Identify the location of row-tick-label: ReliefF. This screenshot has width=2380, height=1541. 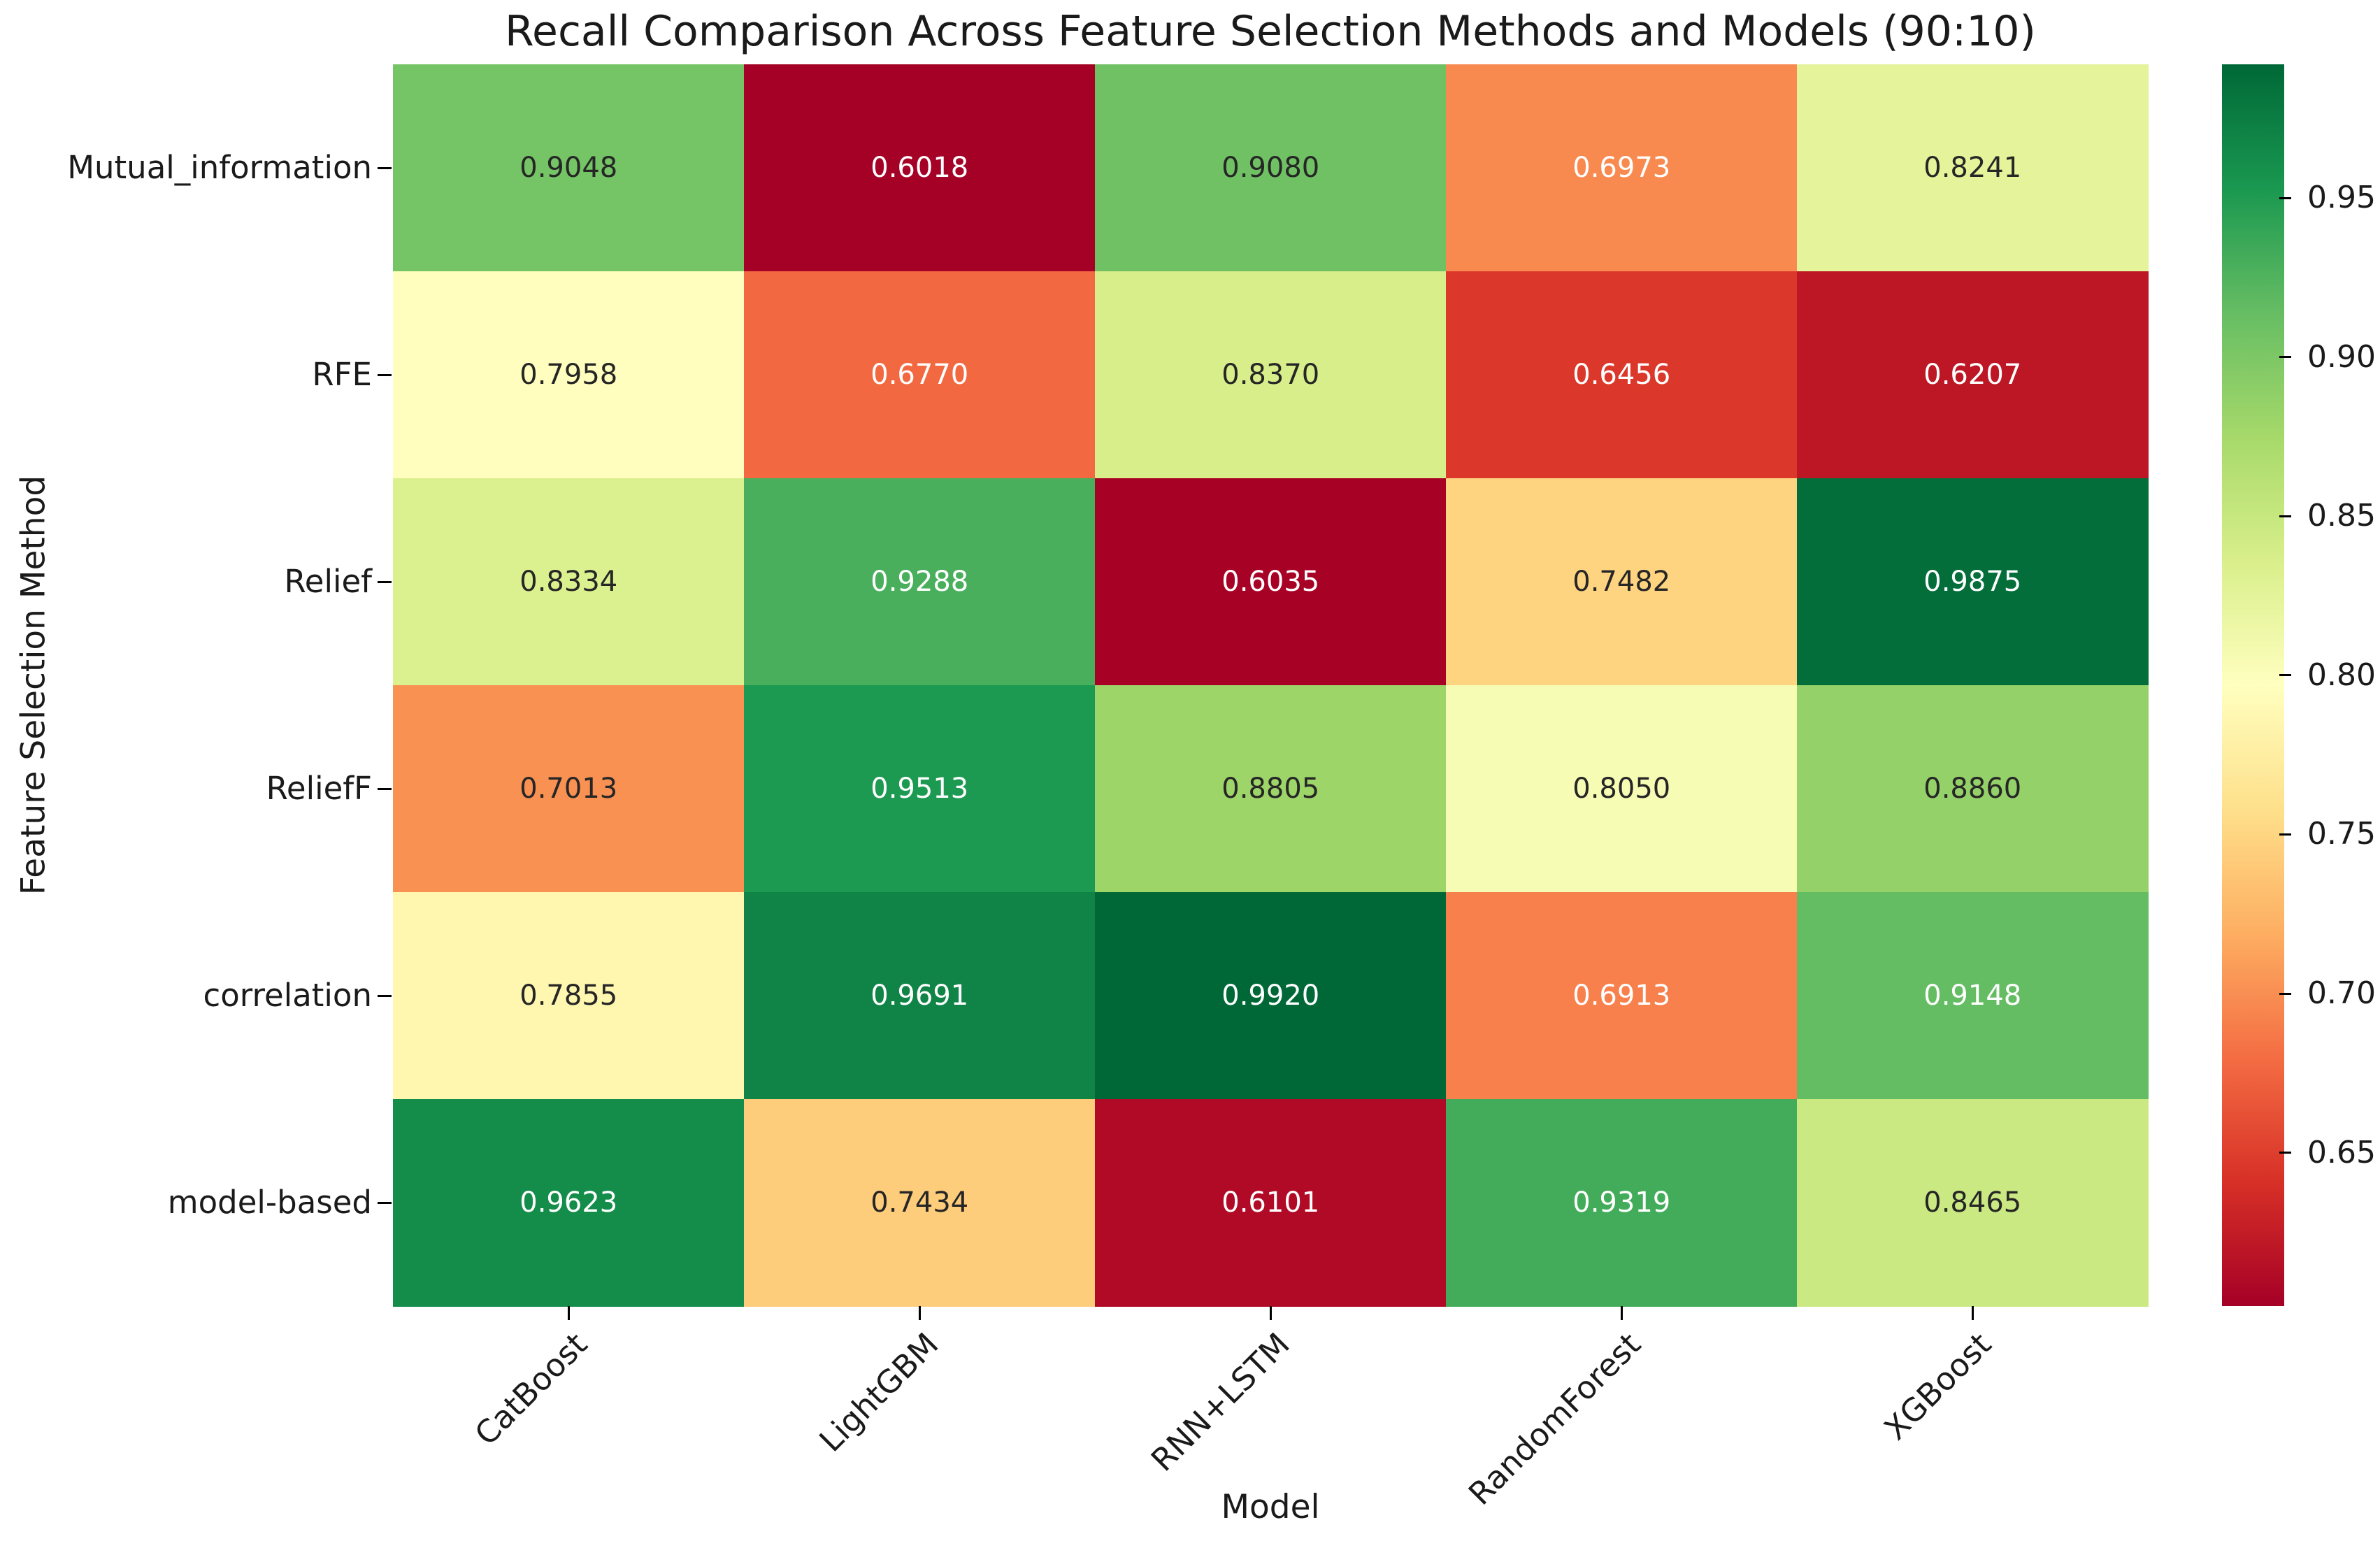
(319, 788).